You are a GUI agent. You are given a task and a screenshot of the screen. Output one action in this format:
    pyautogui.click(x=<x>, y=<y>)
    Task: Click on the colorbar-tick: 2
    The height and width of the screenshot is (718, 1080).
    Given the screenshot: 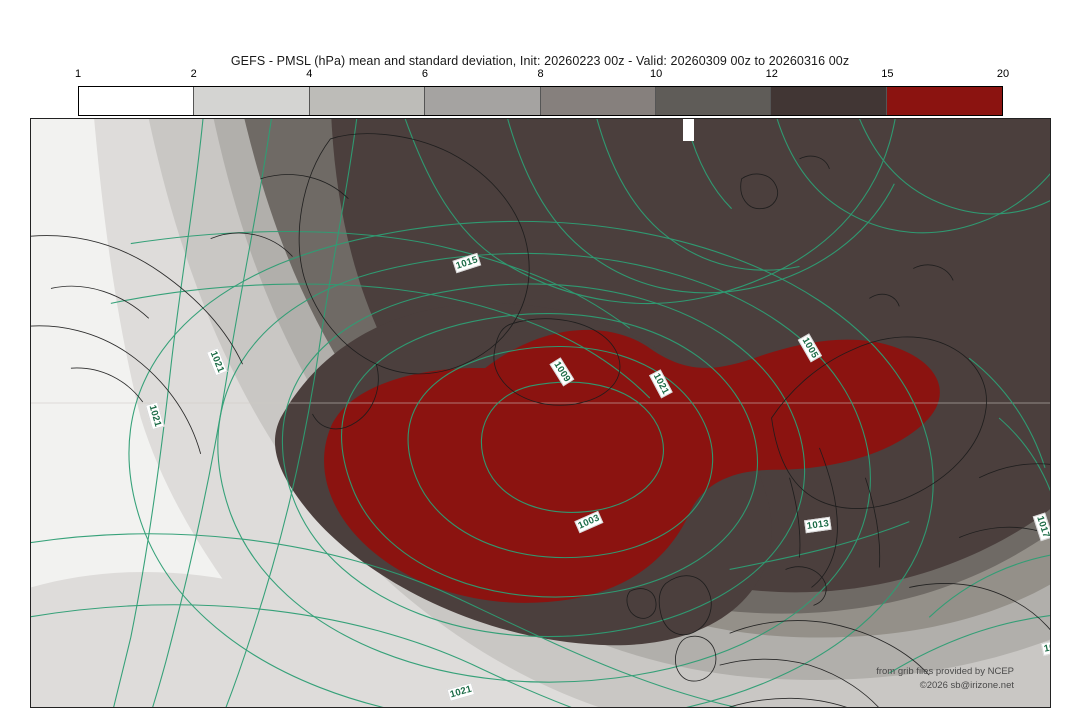 What is the action you would take?
    pyautogui.click(x=193, y=74)
    